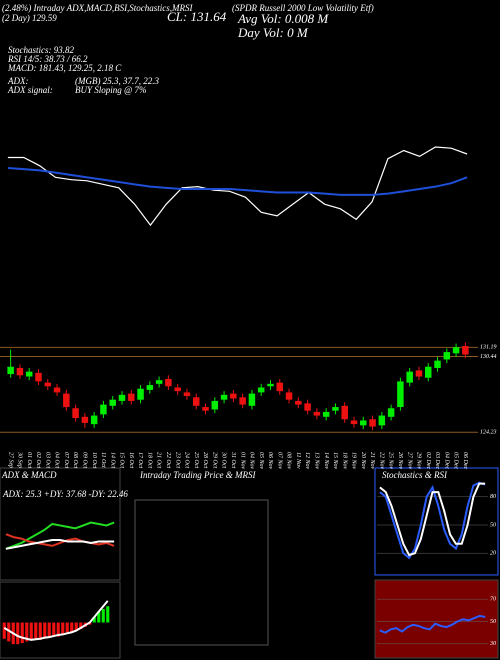 The height and width of the screenshot is (660, 500). I want to click on adx-values: (MGB) 25.3, 37.7, 22.3, so click(117, 81).